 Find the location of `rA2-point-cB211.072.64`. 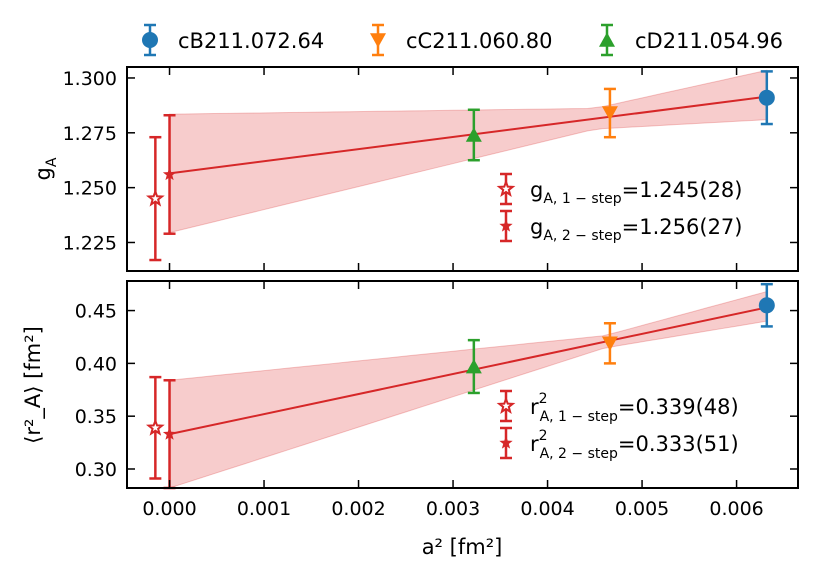

rA2-point-cB211.072.64 is located at coordinates (766, 305).